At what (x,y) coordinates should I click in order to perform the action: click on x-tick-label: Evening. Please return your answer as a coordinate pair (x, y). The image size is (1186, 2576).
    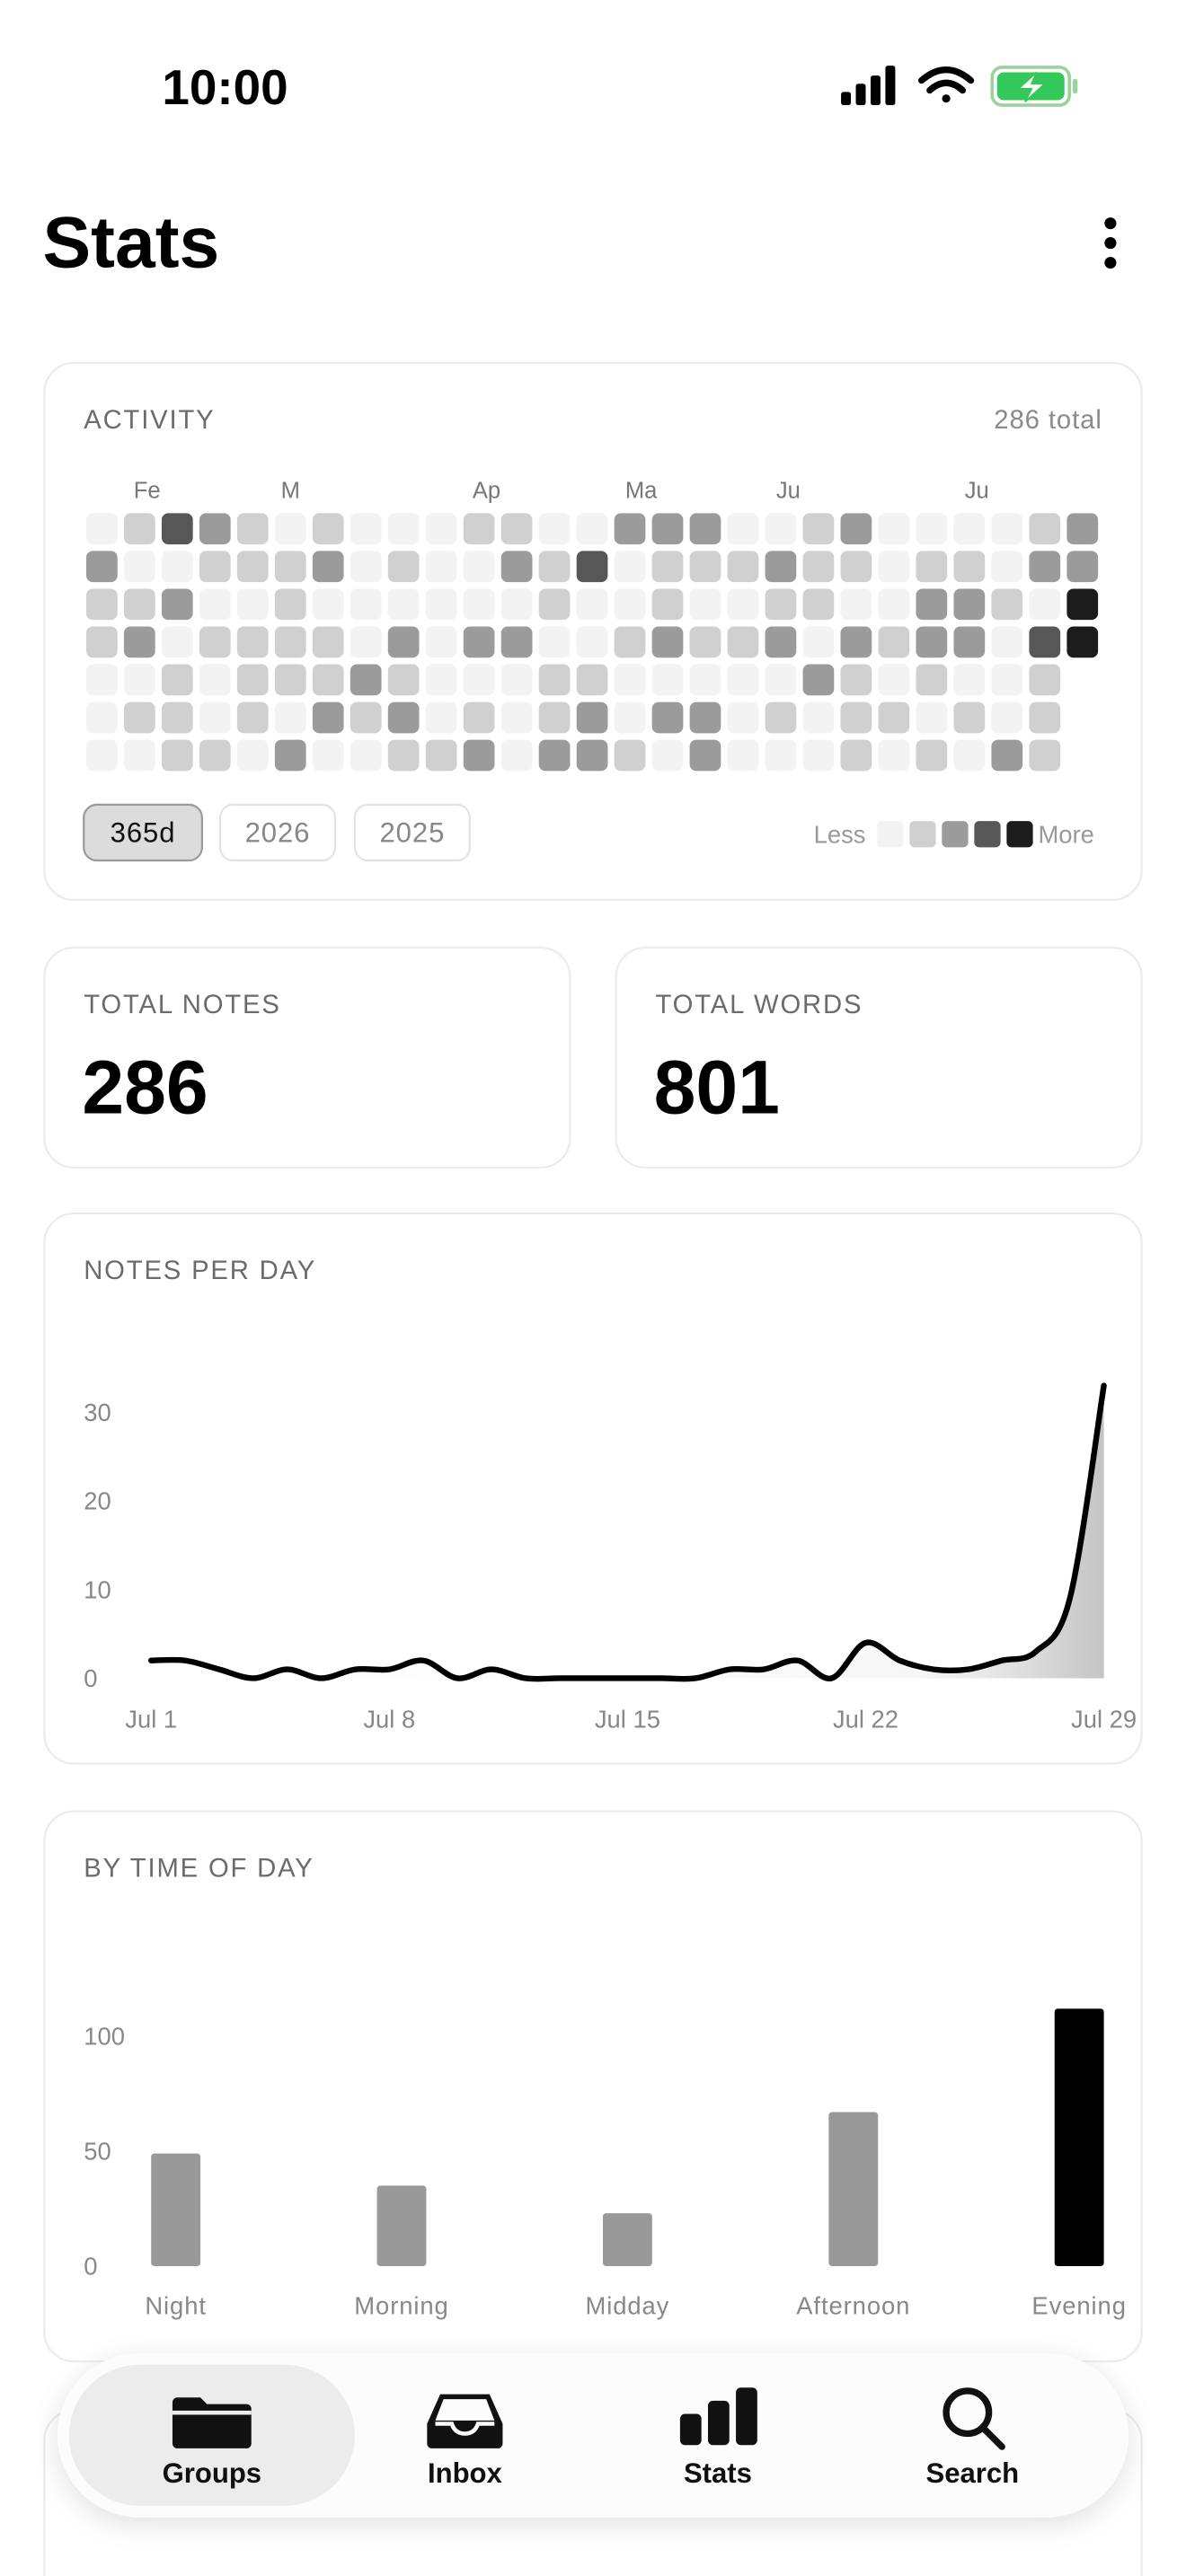
    Looking at the image, I should click on (1078, 2305).